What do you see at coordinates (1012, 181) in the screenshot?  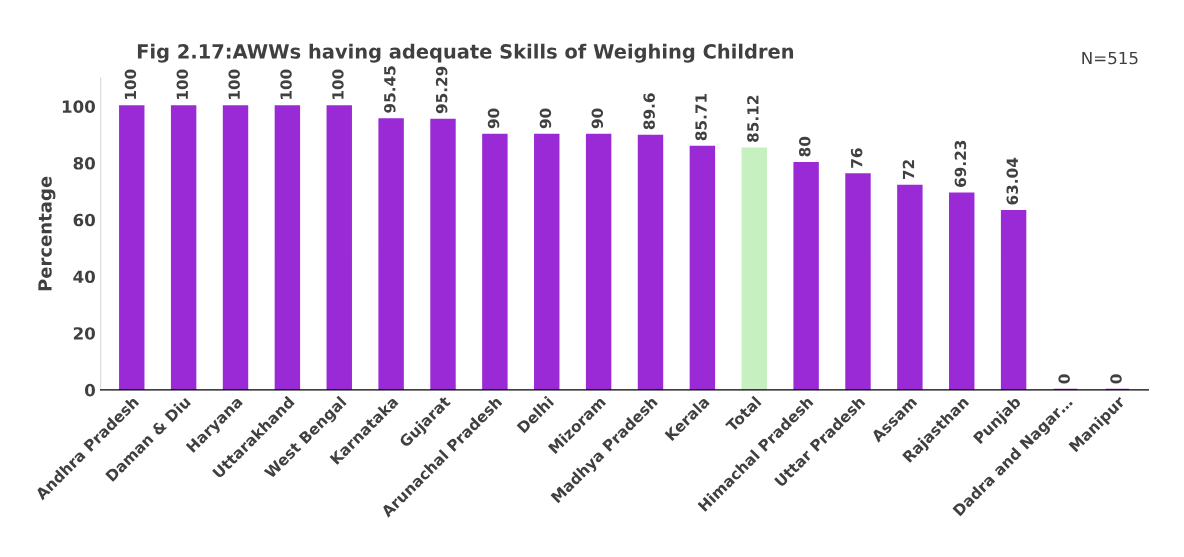 I see `data-label: 63.04` at bounding box center [1012, 181].